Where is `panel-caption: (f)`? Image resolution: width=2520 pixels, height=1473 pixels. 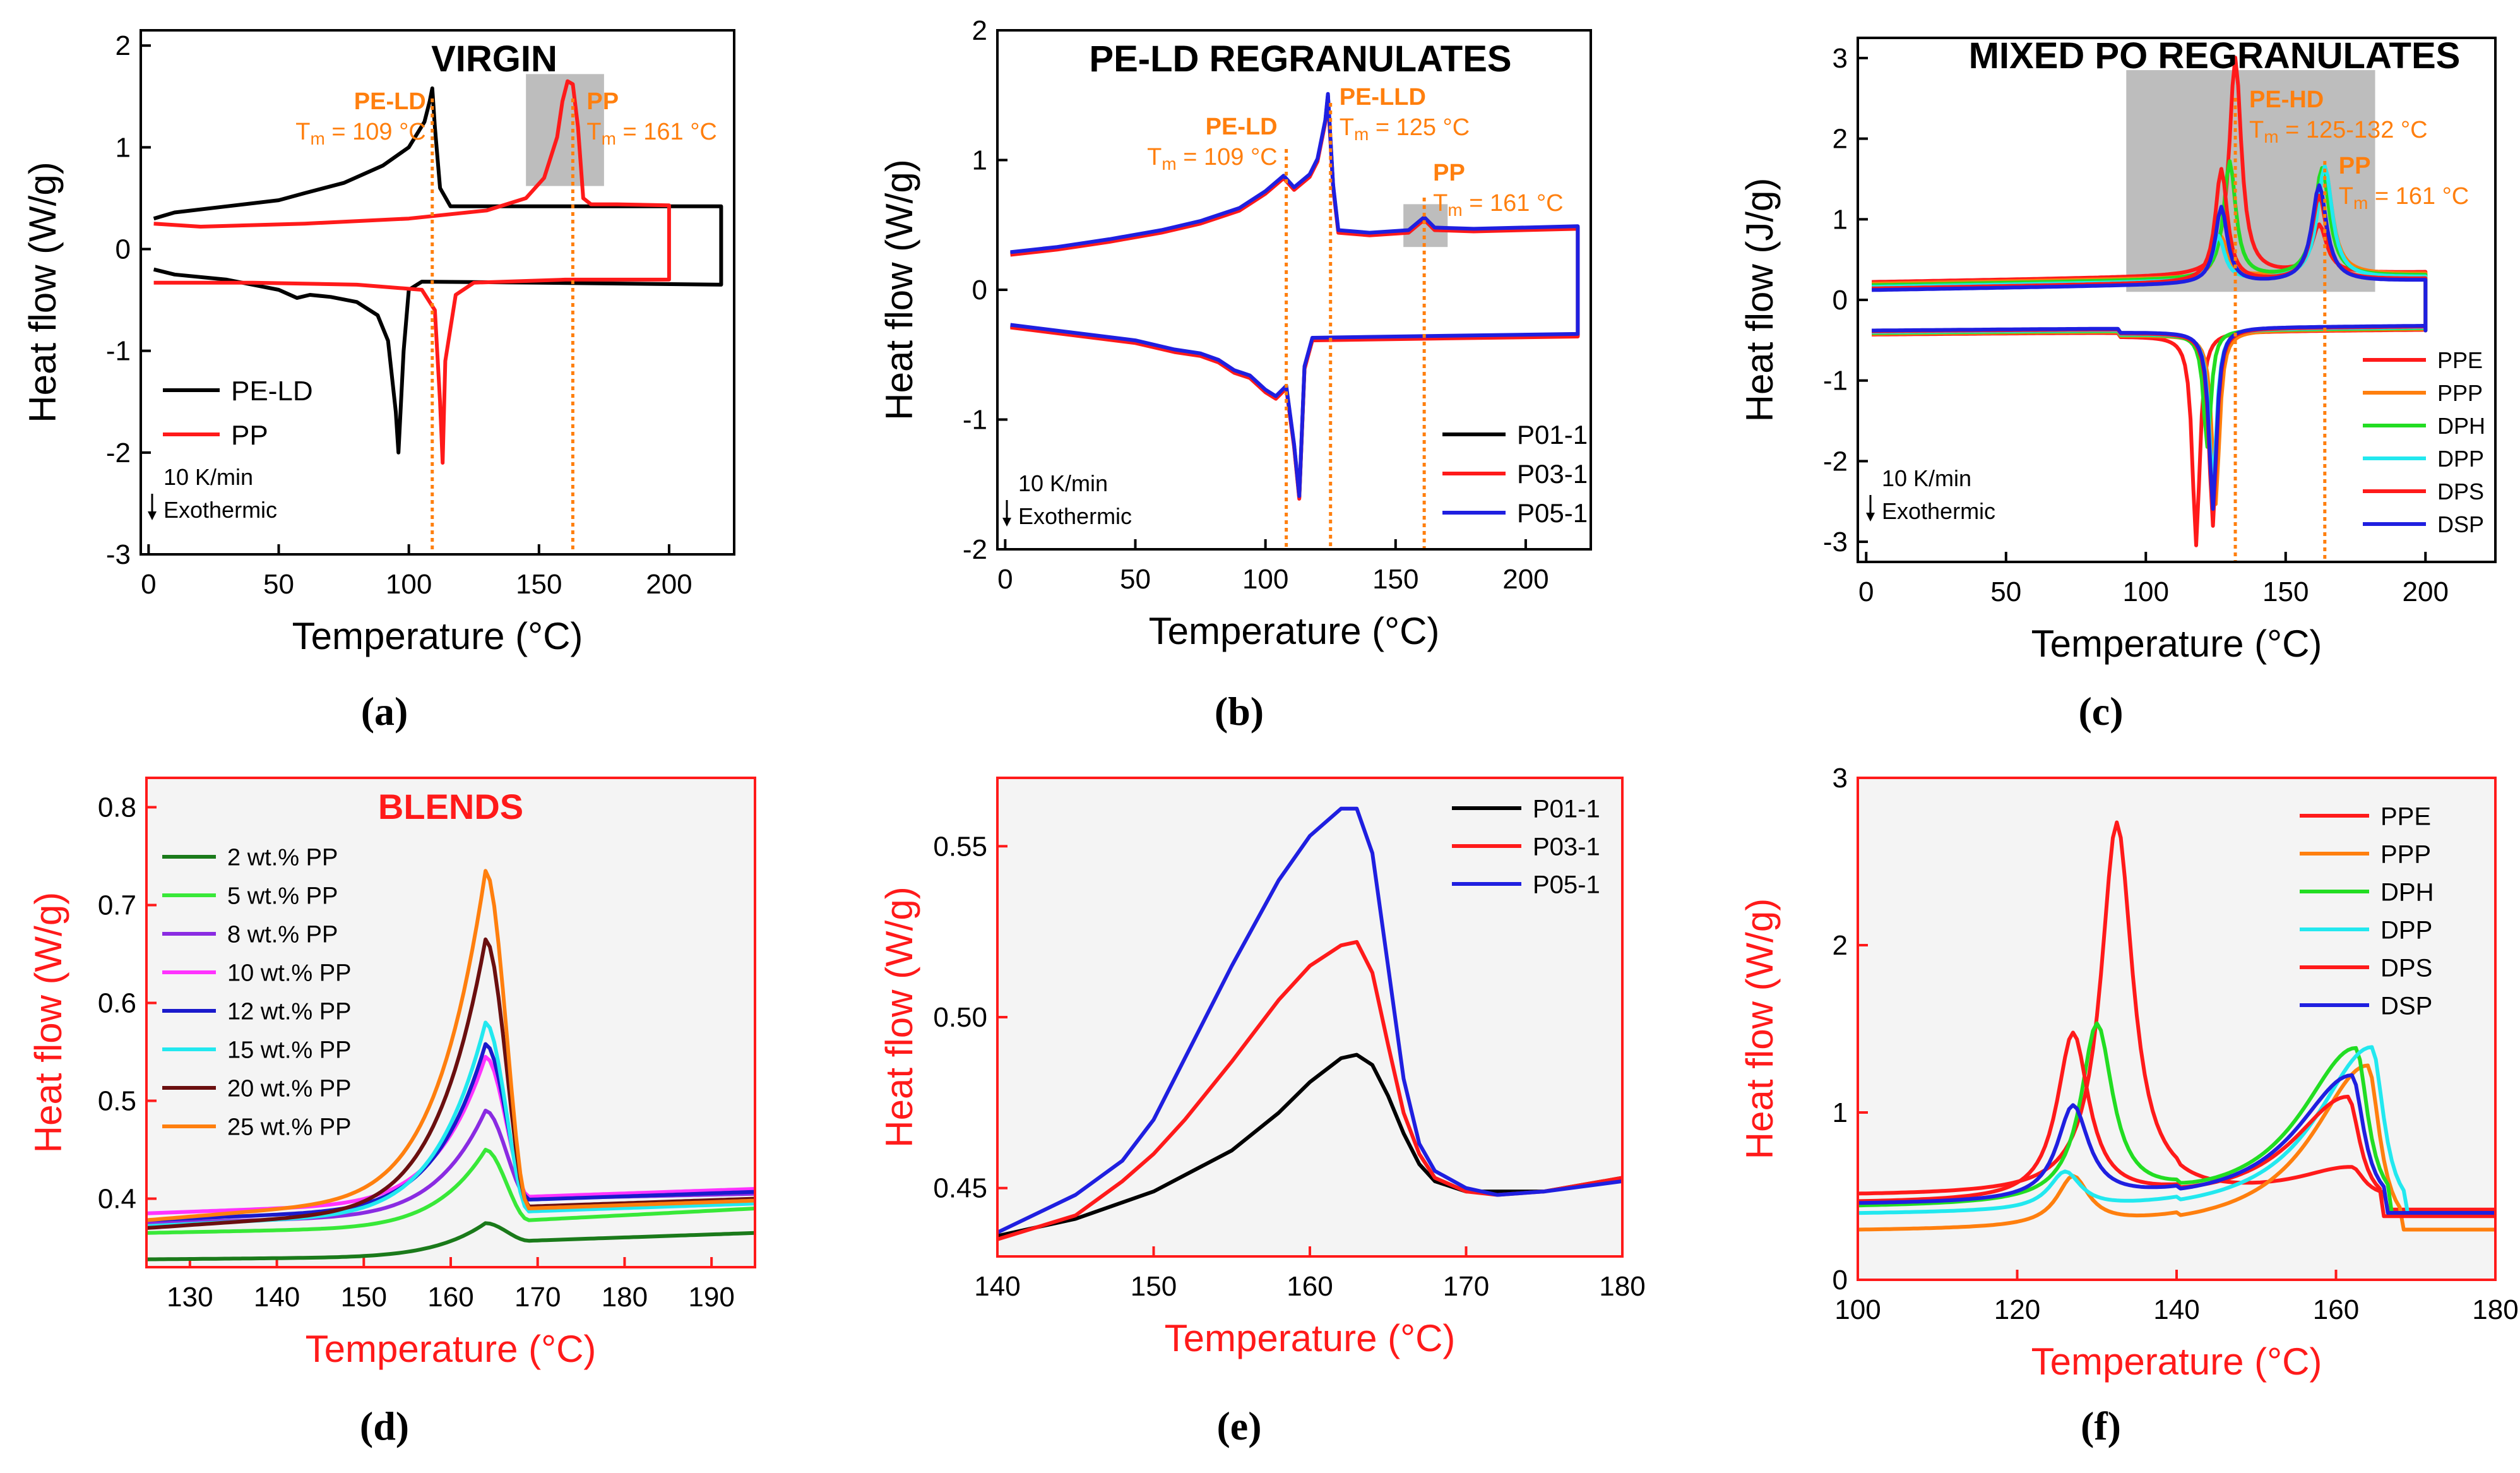 panel-caption: (f) is located at coordinates (2101, 1426).